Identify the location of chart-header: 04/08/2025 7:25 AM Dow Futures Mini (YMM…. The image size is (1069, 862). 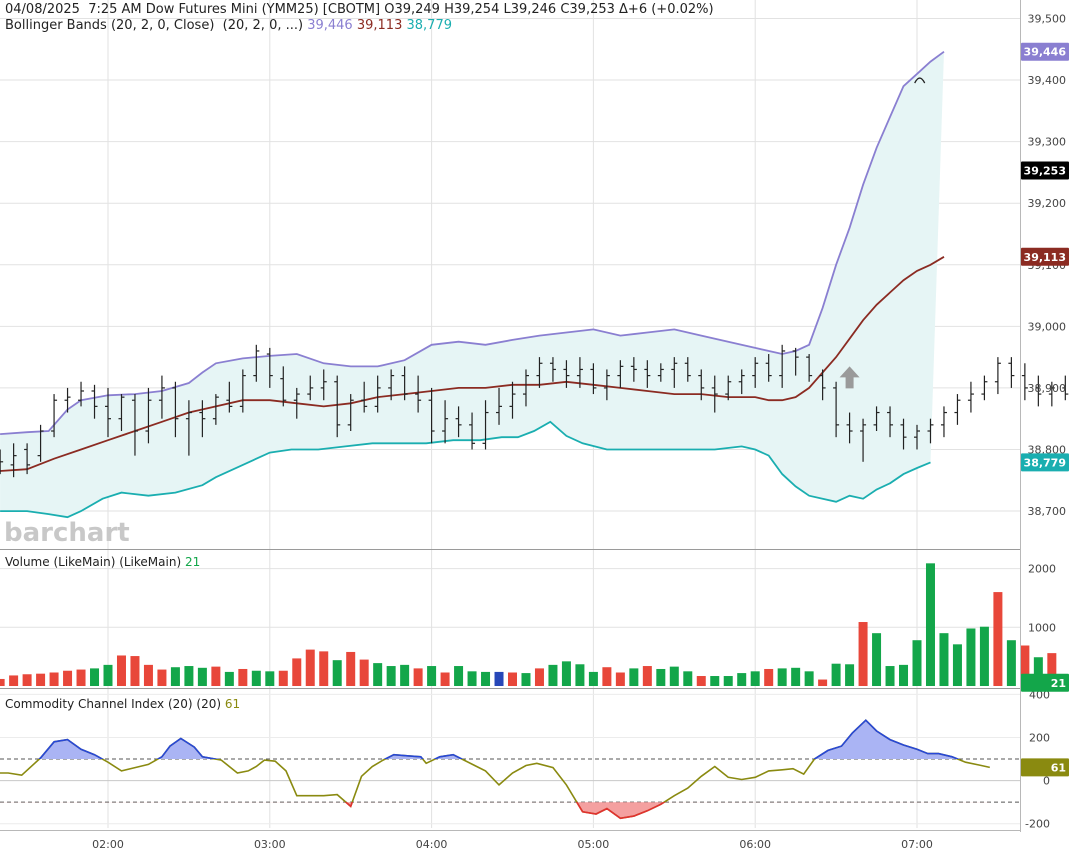
(359, 9).